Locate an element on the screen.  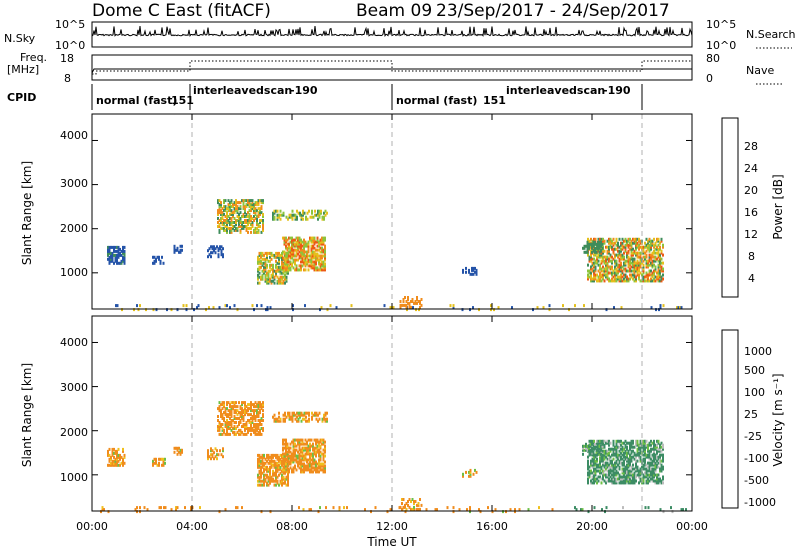
x-tick-label: 12:00 is located at coordinates (392, 526).